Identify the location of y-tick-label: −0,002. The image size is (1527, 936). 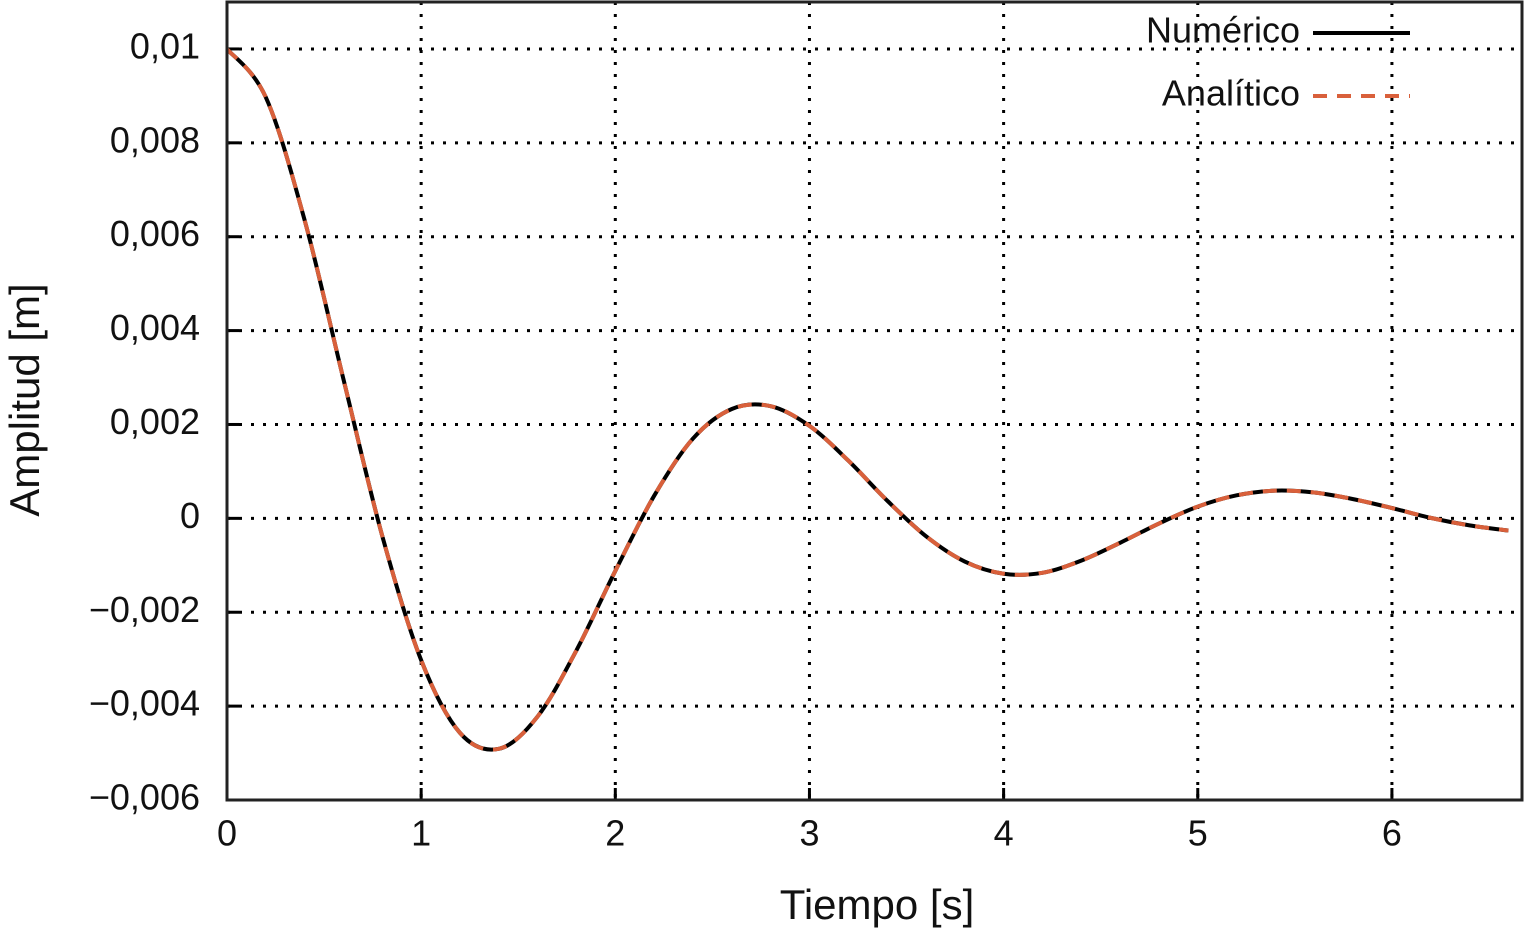
(144, 609).